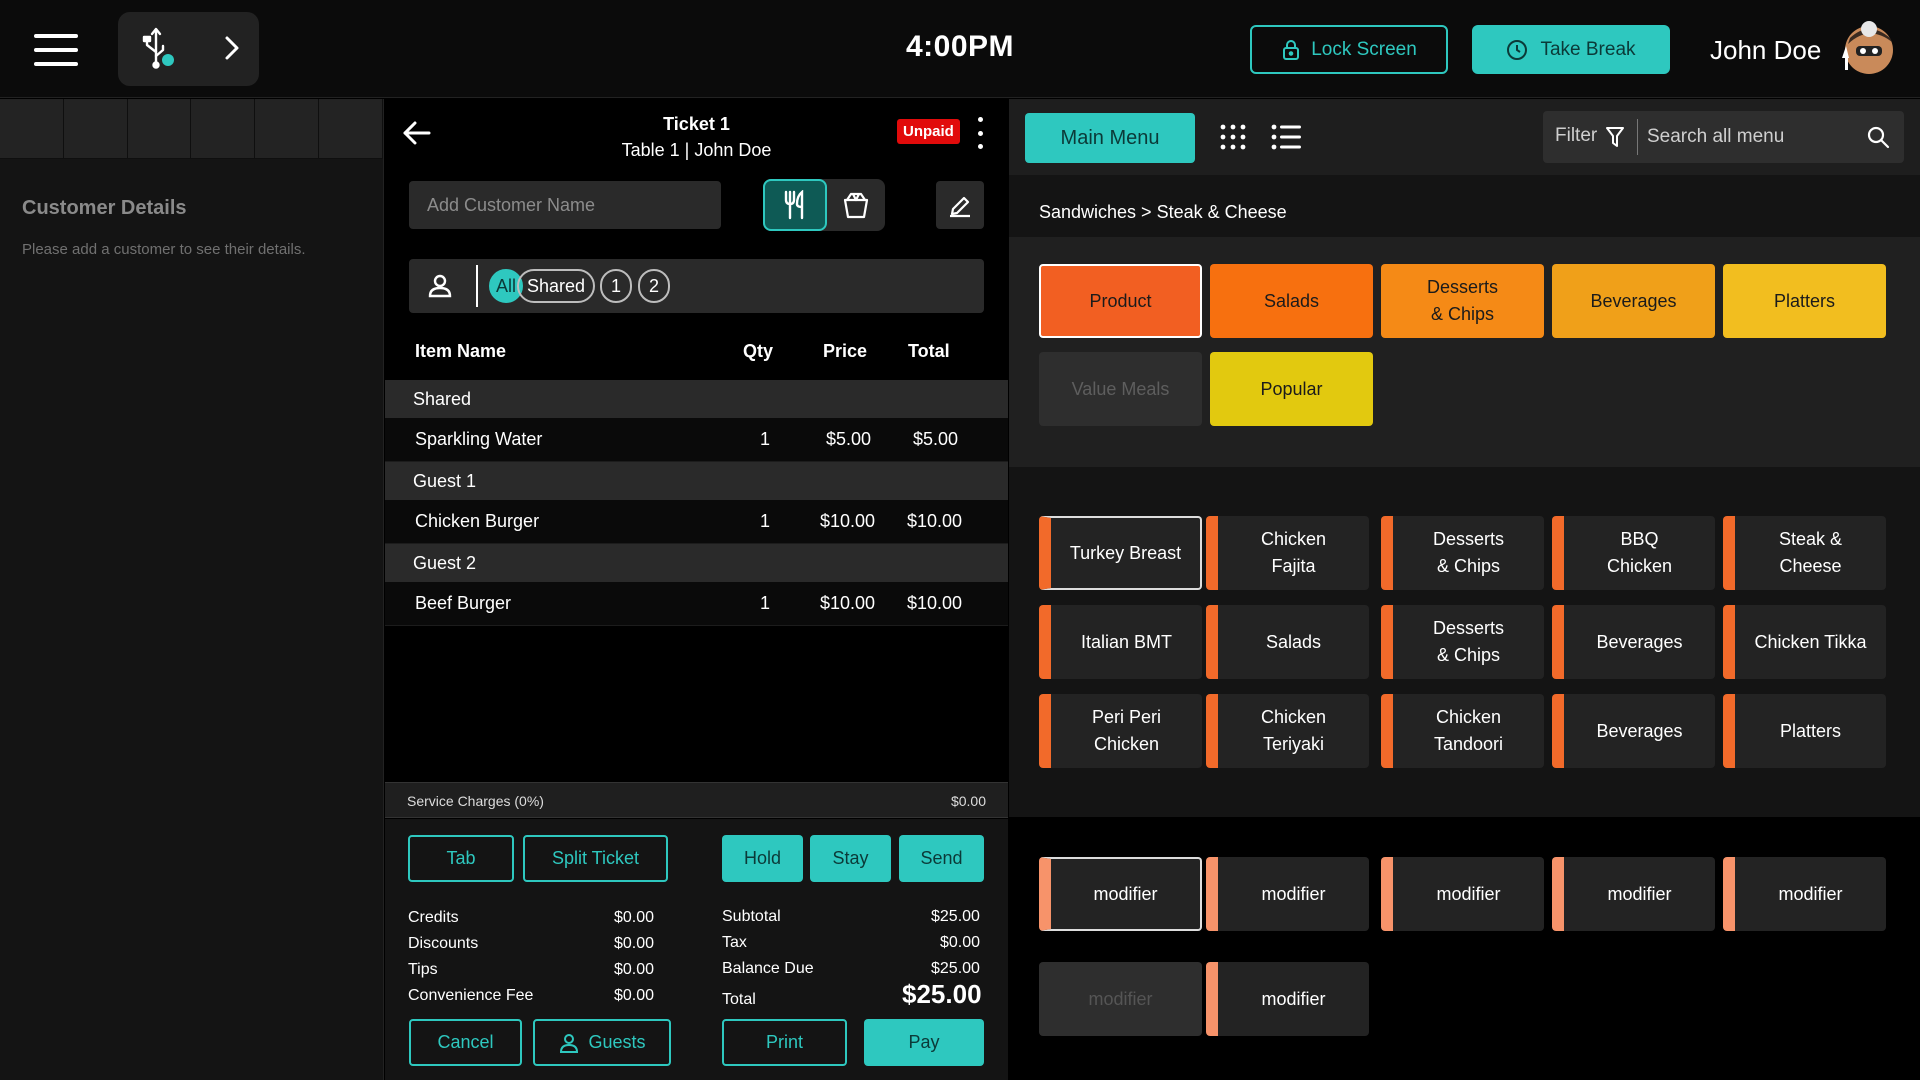 The image size is (1920, 1080). I want to click on main-menu-button: Main Menu, so click(1110, 138).